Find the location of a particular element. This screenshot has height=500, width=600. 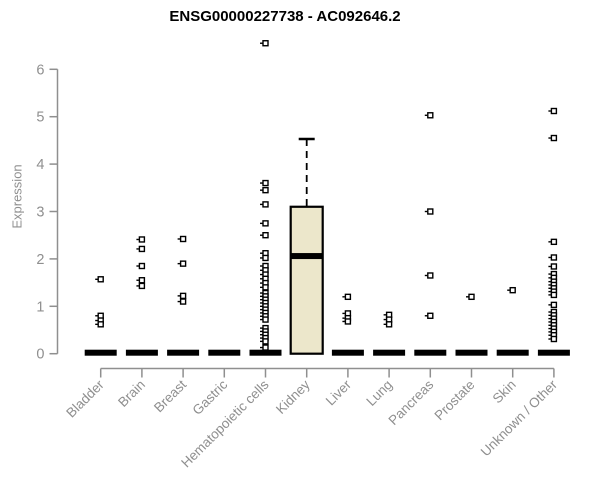

x-tick-label: Pancreas is located at coordinates (410, 402).